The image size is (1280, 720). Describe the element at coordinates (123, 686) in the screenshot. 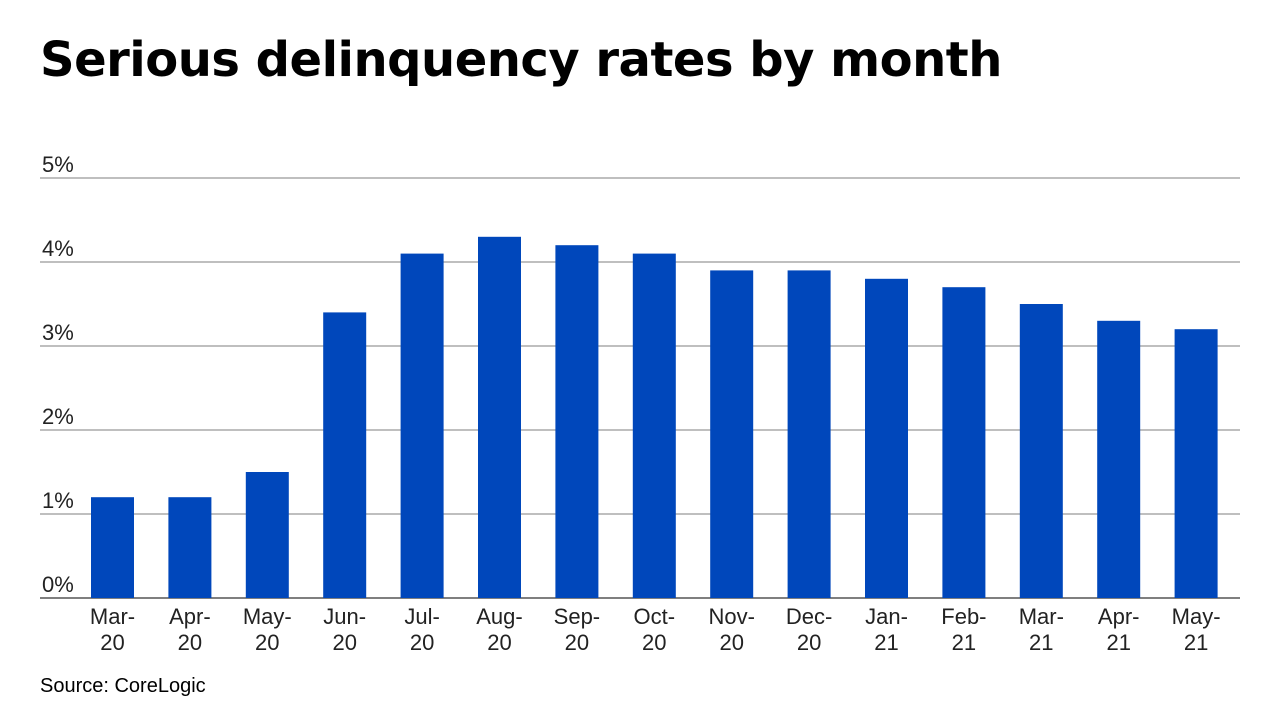

I see `source-note: Source: CoreLogic` at that location.